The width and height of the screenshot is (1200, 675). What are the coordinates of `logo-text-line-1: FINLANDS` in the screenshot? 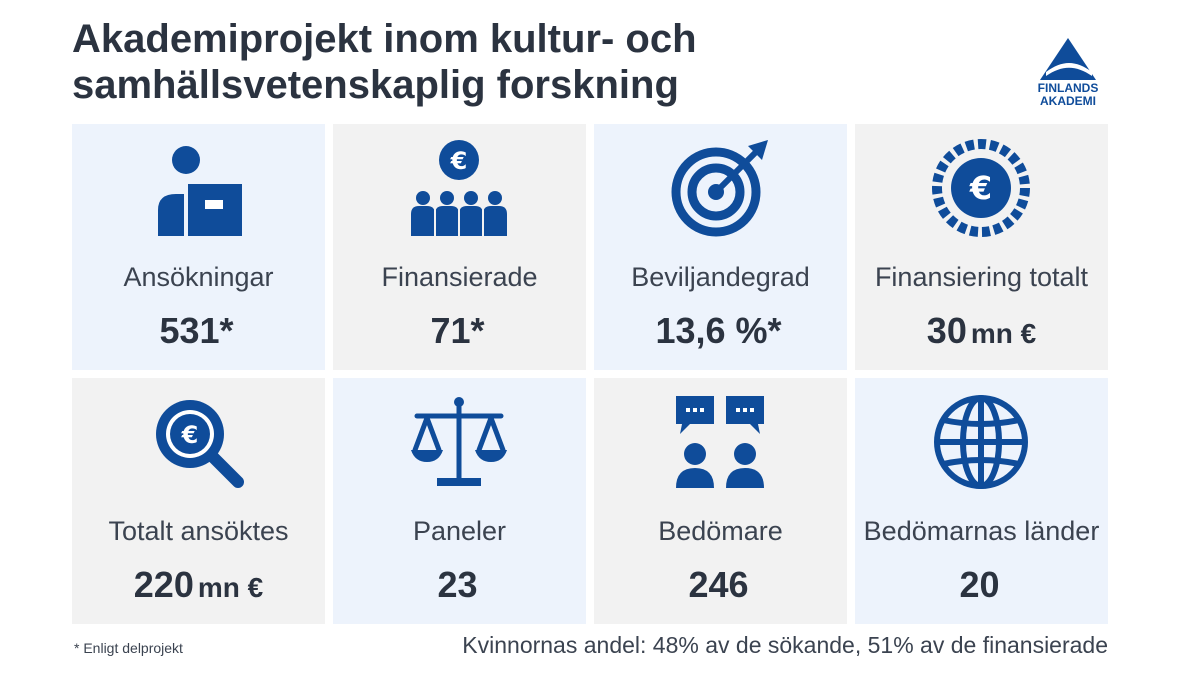 It's located at (1068, 88).